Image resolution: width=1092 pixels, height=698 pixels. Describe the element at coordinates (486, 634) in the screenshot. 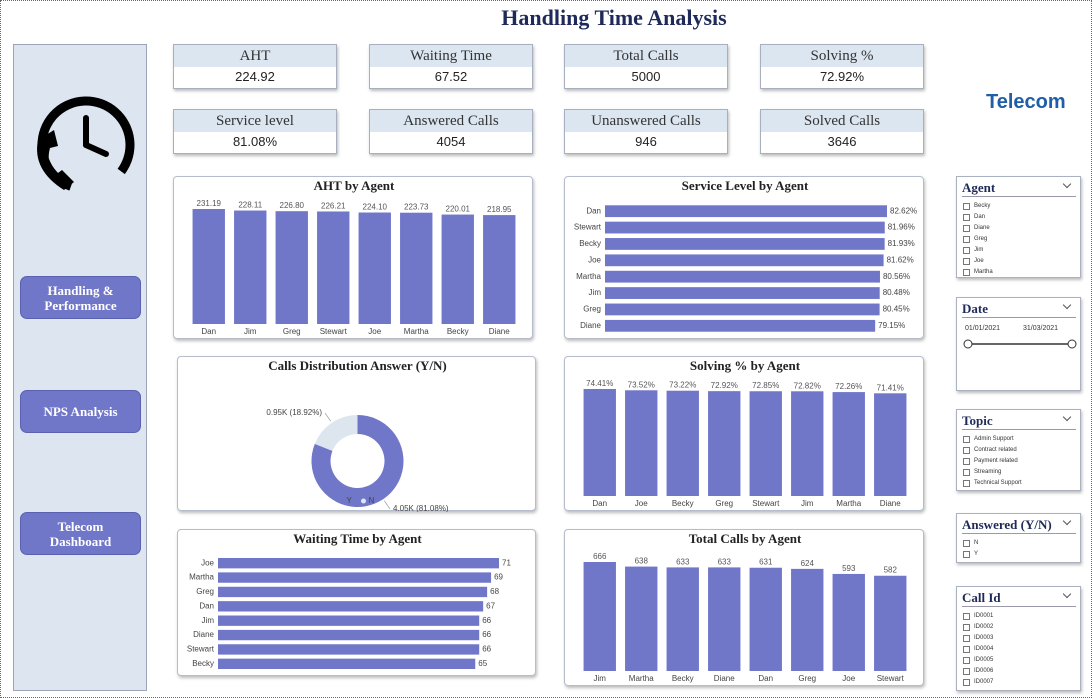

I see `value-label: 66` at that location.